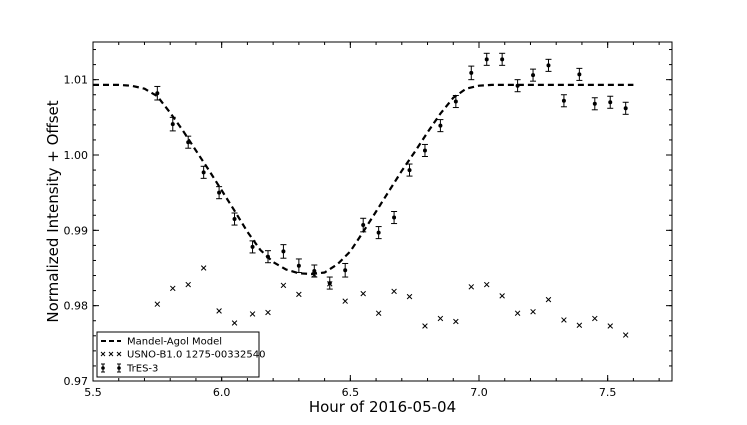 This screenshot has width=747, height=425. I want to click on x-axis-title: Hour of 2016-05-04, so click(382, 407).